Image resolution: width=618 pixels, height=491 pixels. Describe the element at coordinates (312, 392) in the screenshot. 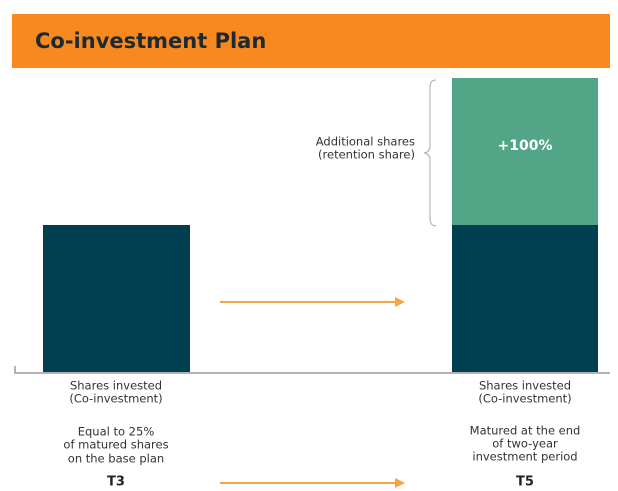

I see `arrows` at that location.